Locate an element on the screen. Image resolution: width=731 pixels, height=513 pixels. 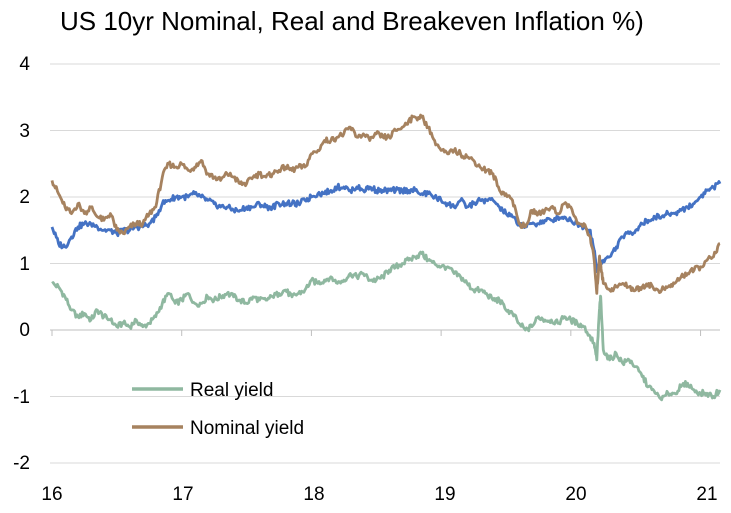
y-tick-label: -1 is located at coordinates (21, 397).